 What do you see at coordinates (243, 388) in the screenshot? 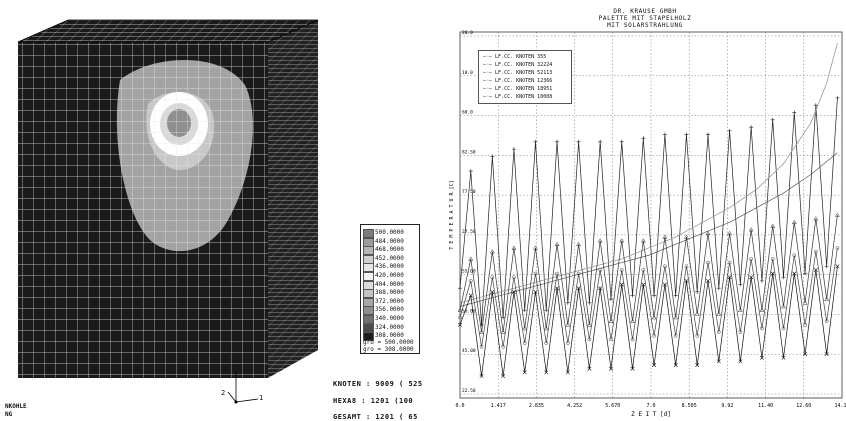
I see `axis-triad` at bounding box center [243, 388].